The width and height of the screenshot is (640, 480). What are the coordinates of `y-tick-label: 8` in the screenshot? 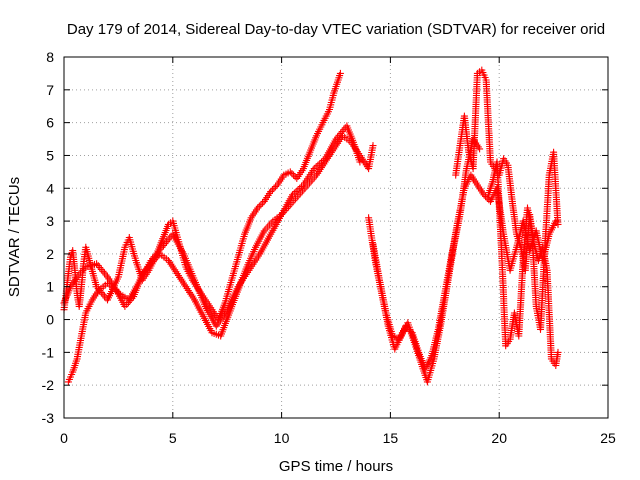 It's located at (50, 57).